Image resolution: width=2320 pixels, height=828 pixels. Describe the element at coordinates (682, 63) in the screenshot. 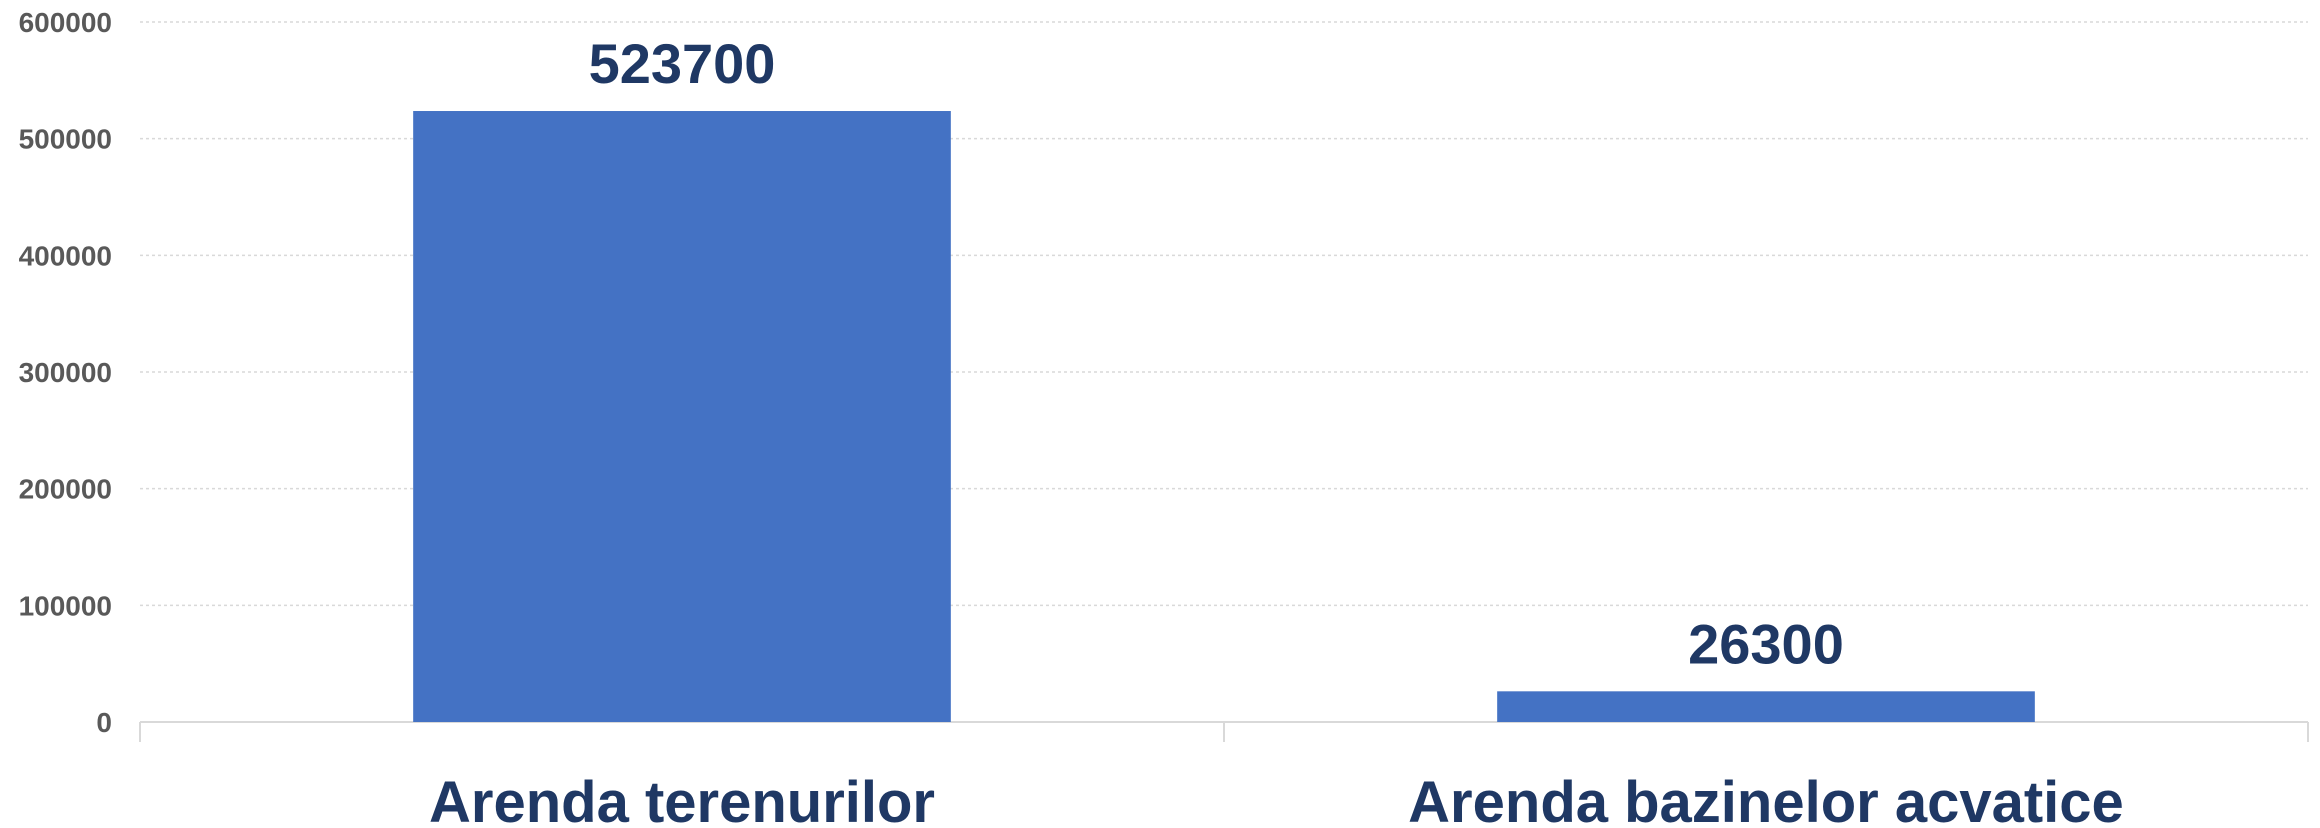

I see `data-label: 523700` at that location.